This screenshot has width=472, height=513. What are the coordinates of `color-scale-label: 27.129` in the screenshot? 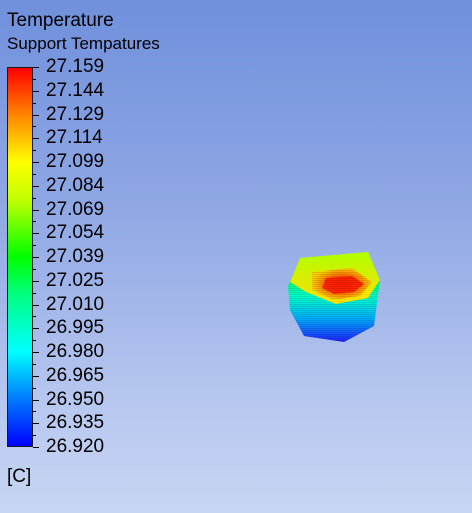 It's located at (75, 114).